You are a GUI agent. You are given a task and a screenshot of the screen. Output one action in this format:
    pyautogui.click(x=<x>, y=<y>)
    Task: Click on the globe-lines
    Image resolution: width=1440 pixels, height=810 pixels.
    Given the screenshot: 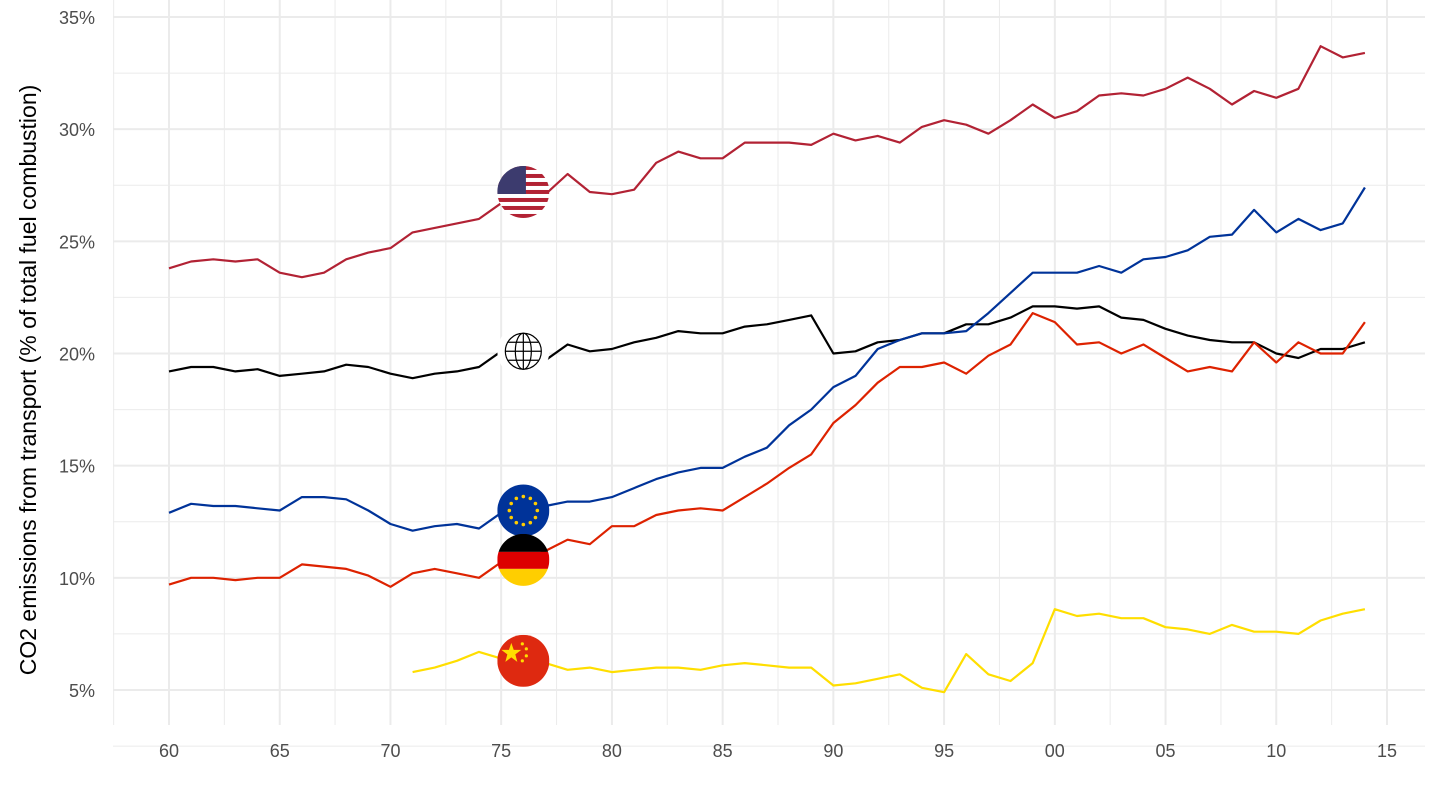 What is the action you would take?
    pyautogui.click(x=523, y=351)
    